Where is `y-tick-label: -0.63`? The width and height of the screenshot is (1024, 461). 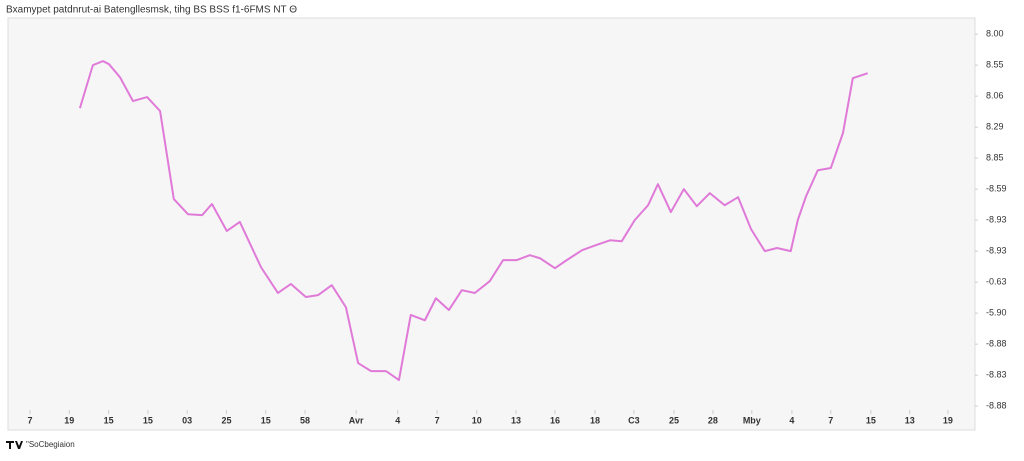 y-tick-label: -0.63 is located at coordinates (996, 282).